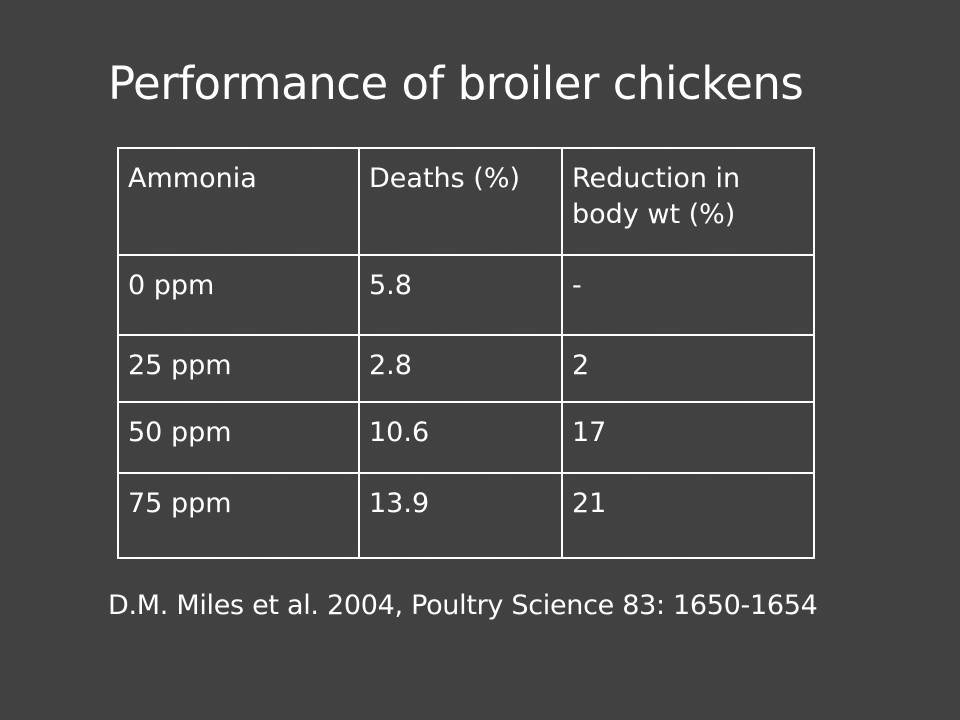  I want to click on table-row: 25 ppm 2.8 2, so click(466, 368).